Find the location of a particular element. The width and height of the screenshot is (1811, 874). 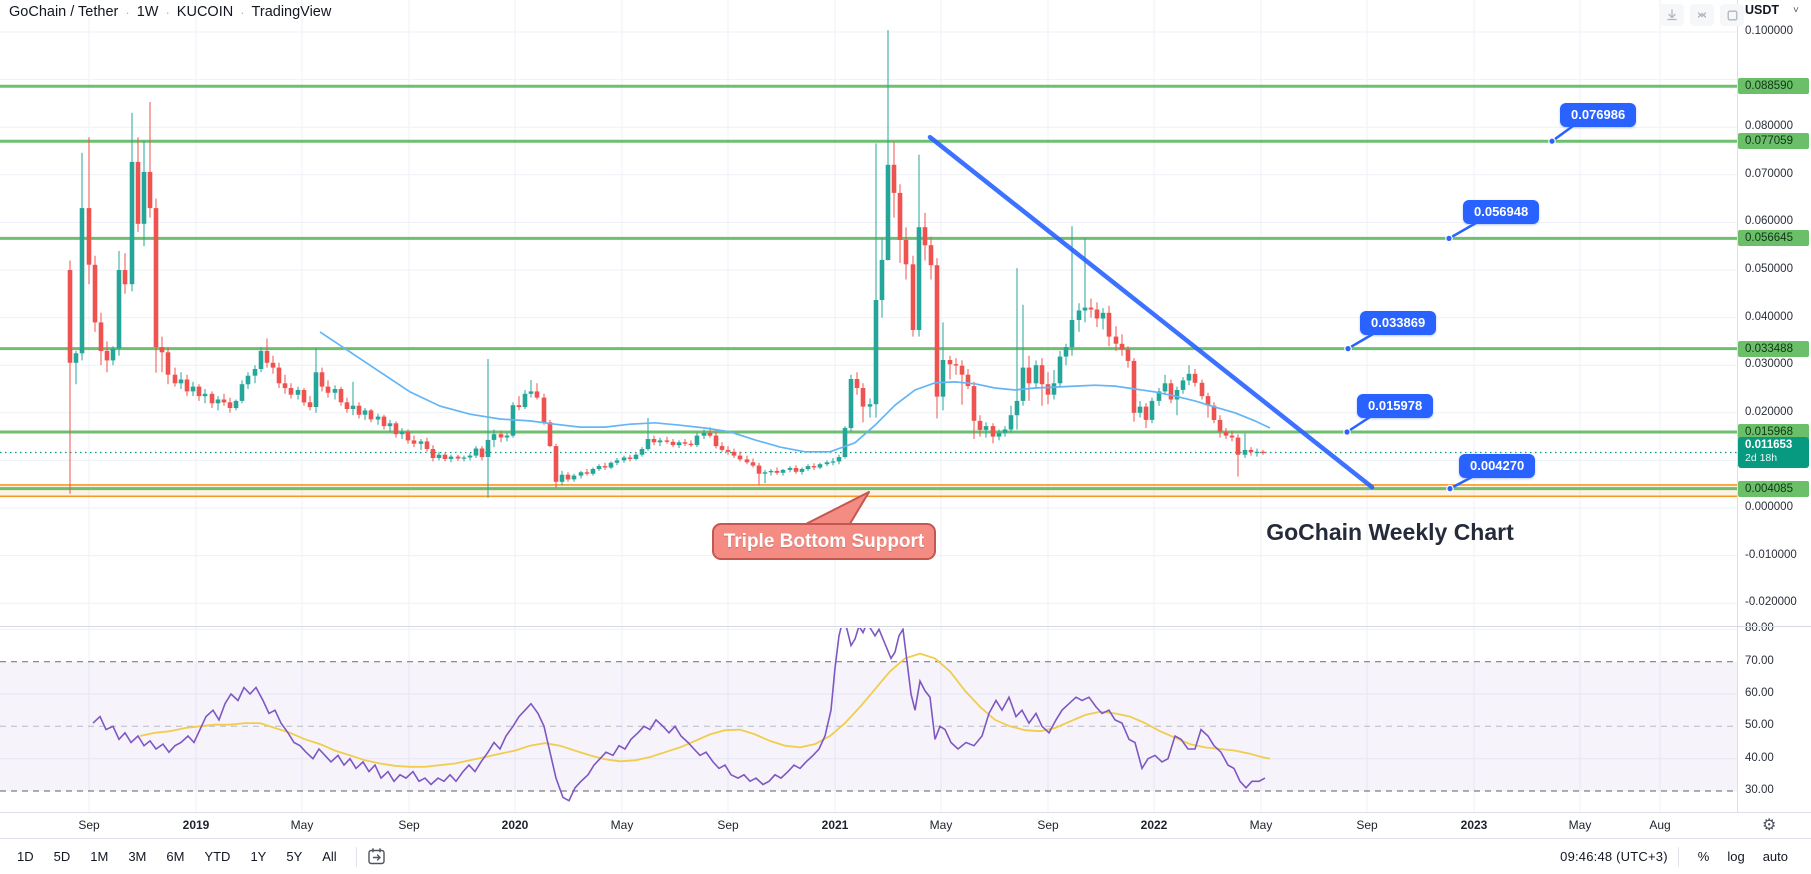

range-button-1y: 1Y is located at coordinates (258, 856).